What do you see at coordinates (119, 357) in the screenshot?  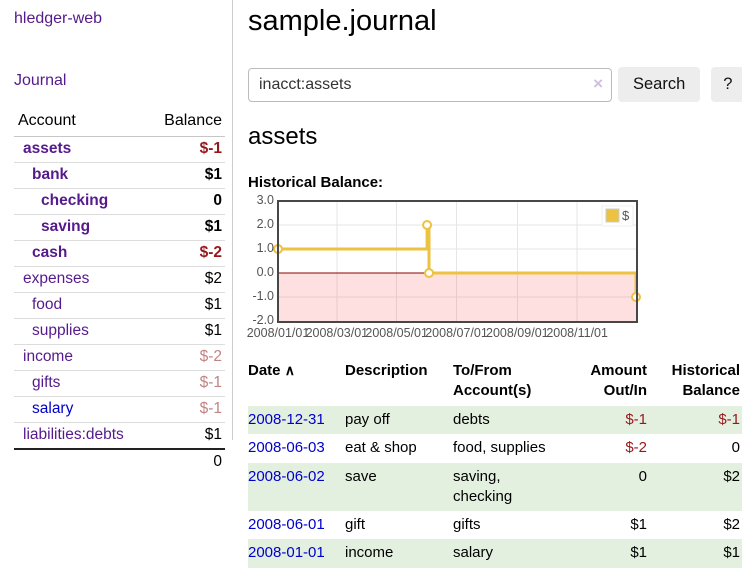 I see `account-row: income $-2` at bounding box center [119, 357].